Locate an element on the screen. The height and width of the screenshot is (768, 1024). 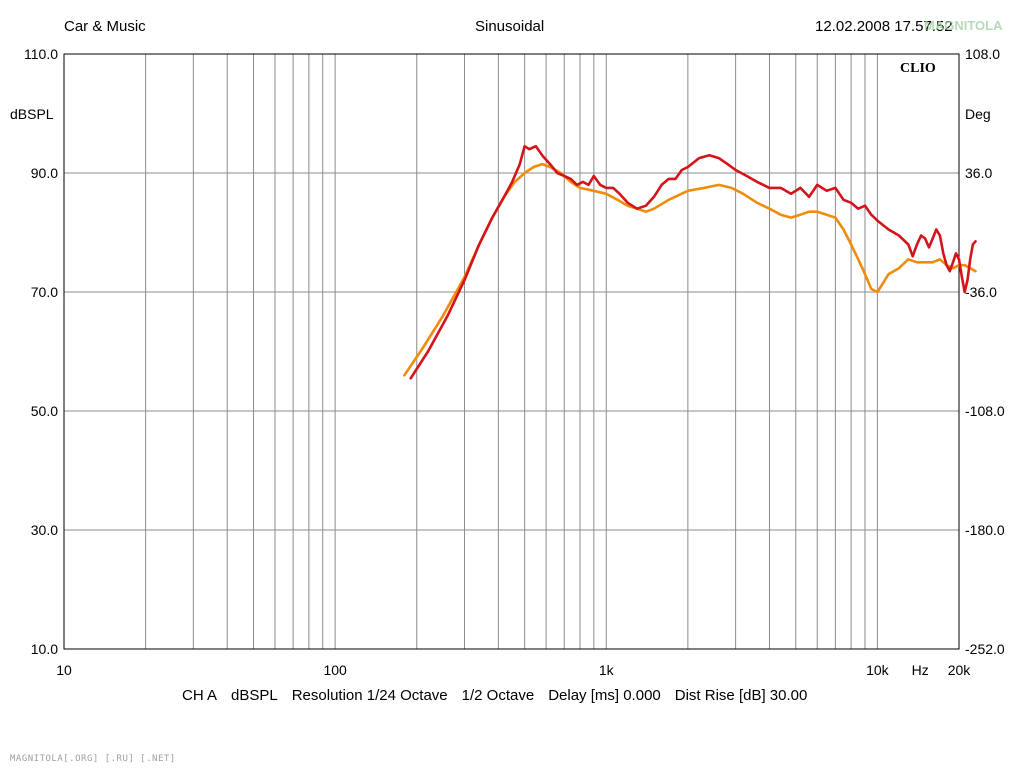
footer-item: Resolution 1/24 Octave is located at coordinates (369, 695).